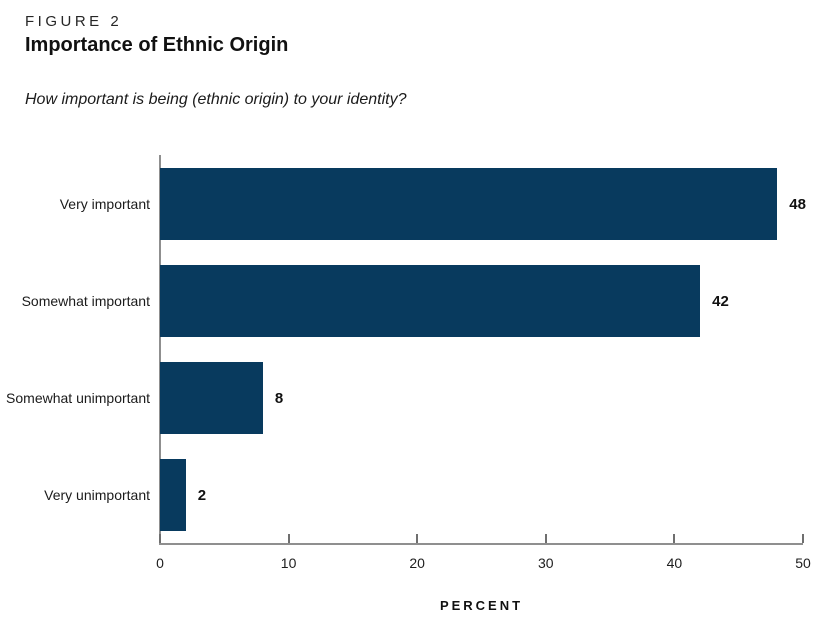 Image resolution: width=839 pixels, height=626 pixels. Describe the element at coordinates (211, 398) in the screenshot. I see `bar-somewhat-unimportant` at that location.